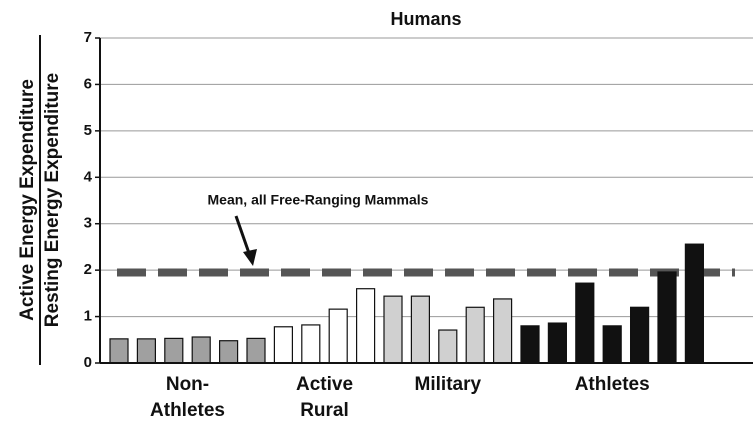  Describe the element at coordinates (187, 384) in the screenshot. I see `group-label: Non-` at that location.